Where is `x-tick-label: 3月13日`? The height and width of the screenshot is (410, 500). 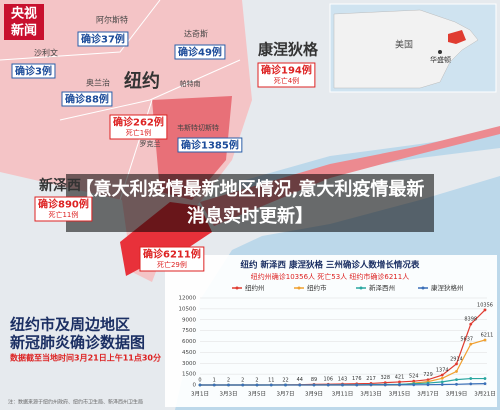 x-tick-label: 3月13日 is located at coordinates (371, 394).